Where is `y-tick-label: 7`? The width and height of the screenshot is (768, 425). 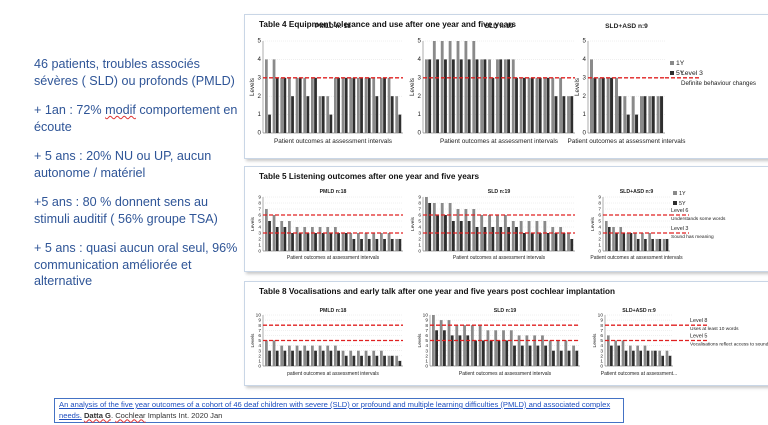
y-tick-label: 7 is located at coordinates (601, 331).